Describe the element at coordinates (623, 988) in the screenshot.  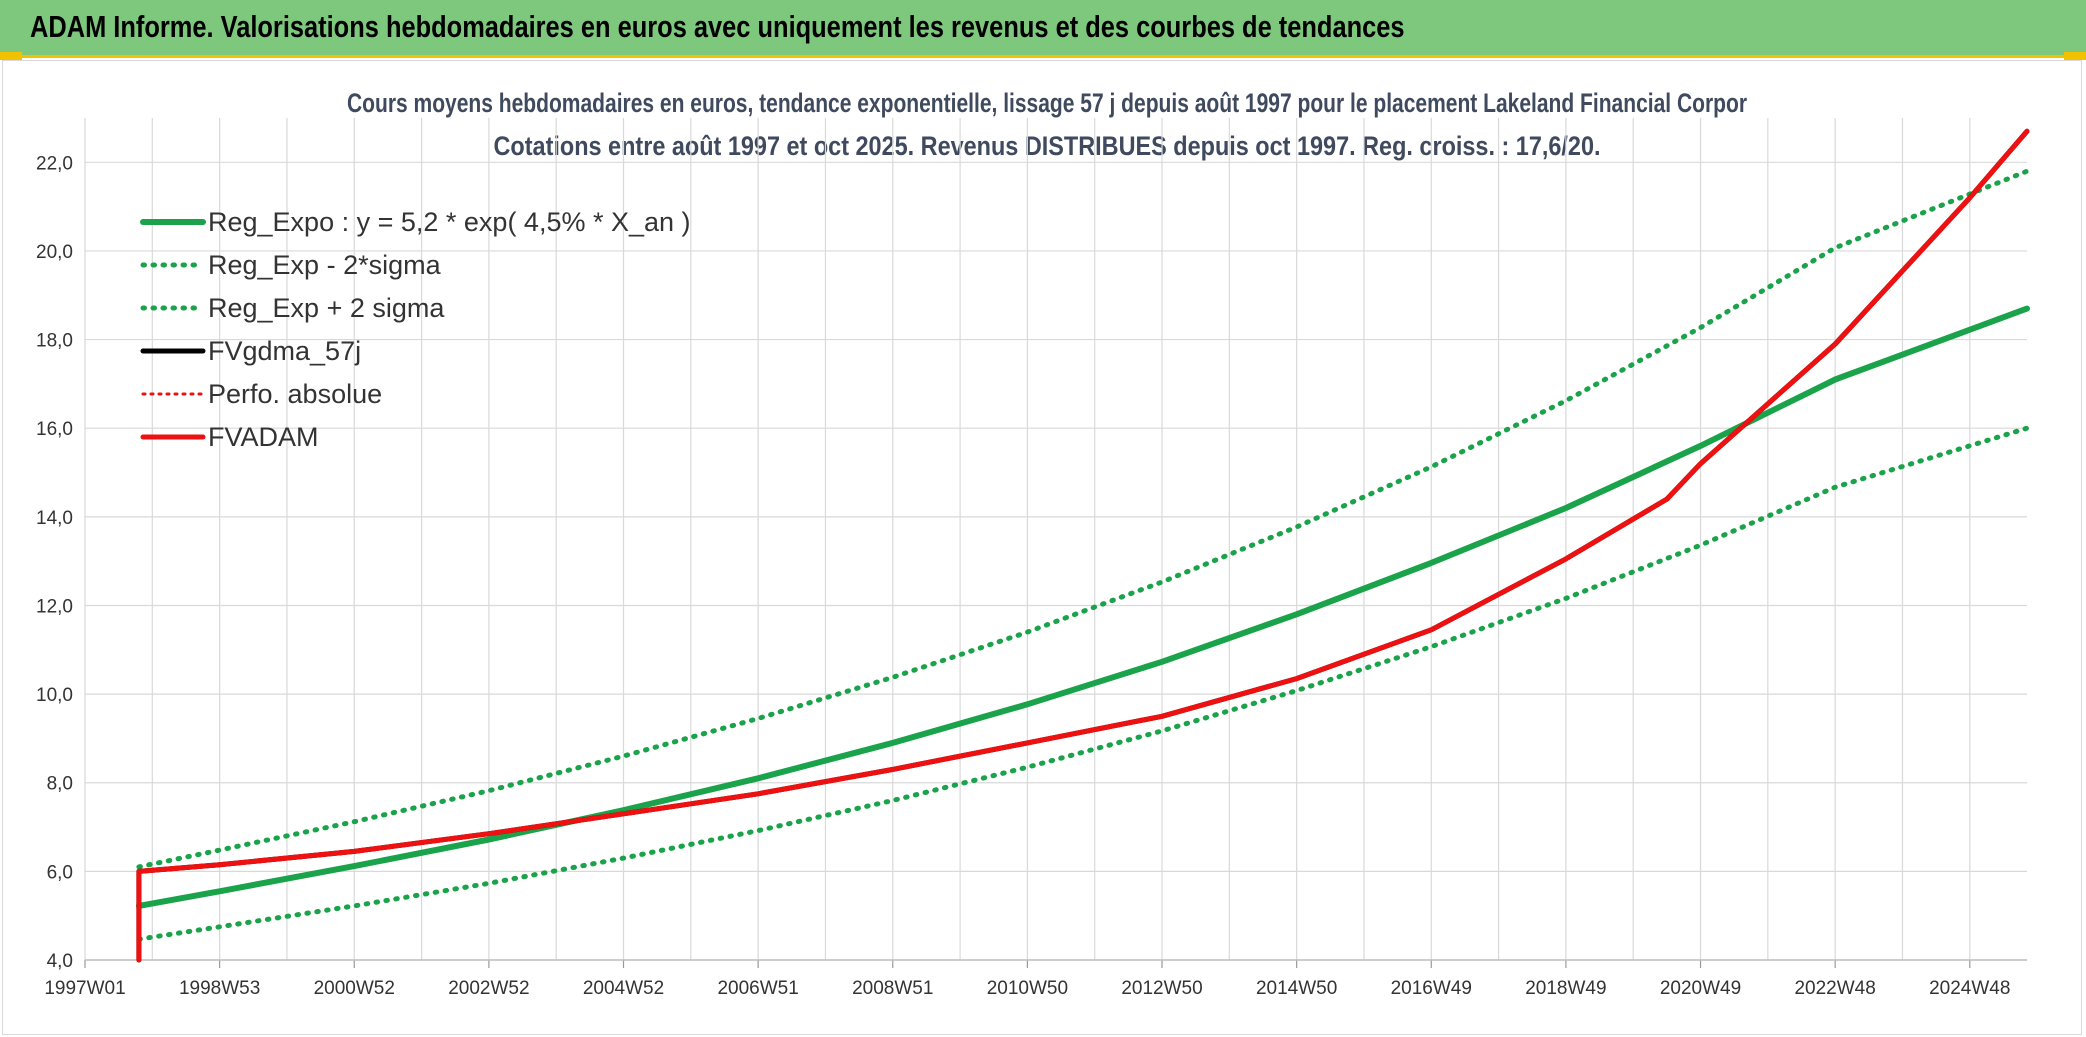
I see `x-tick-label: 2004W52` at that location.